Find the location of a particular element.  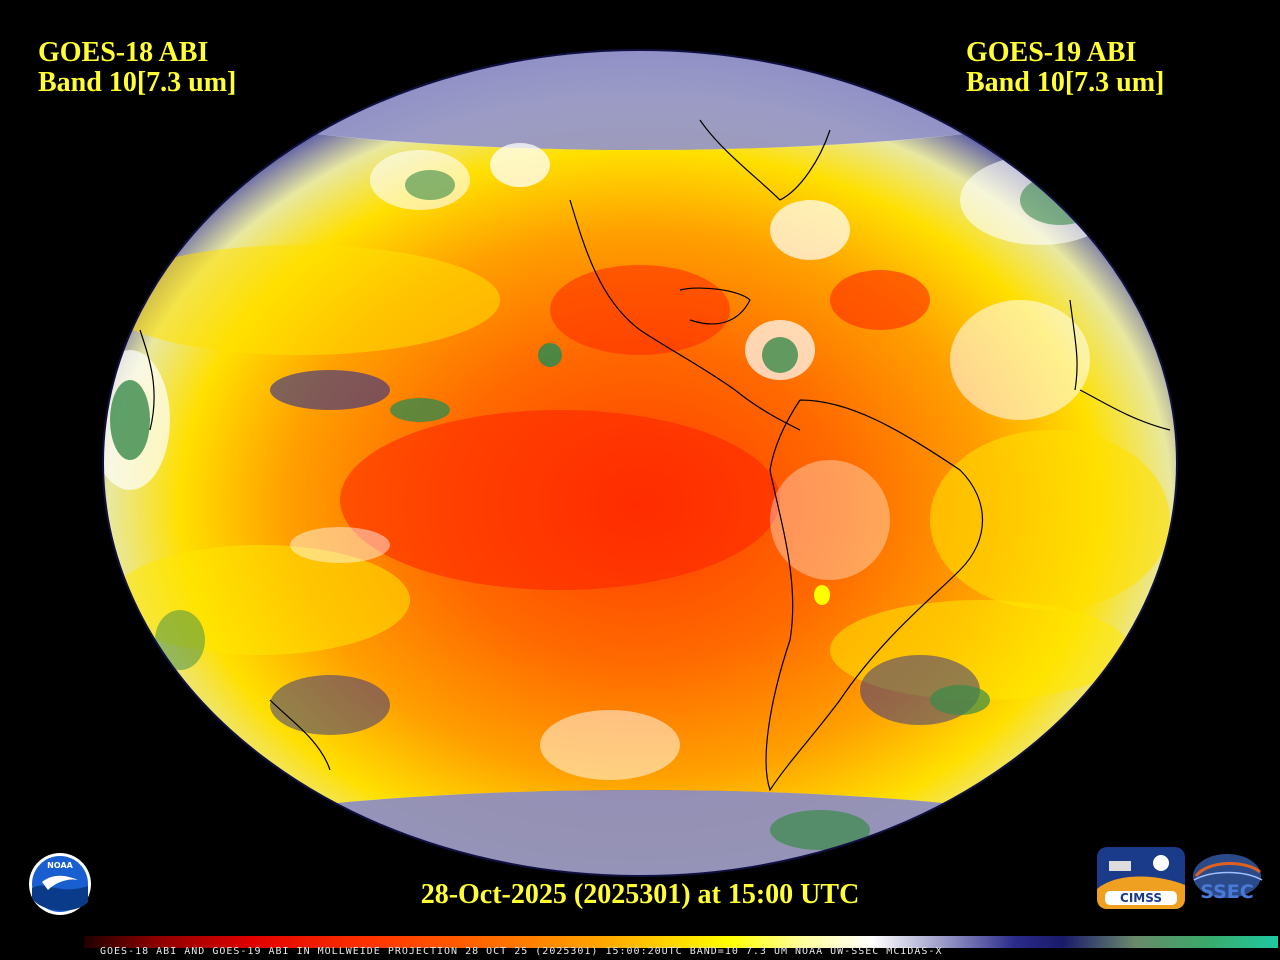

color-scale-bar is located at coordinates (681, 942).